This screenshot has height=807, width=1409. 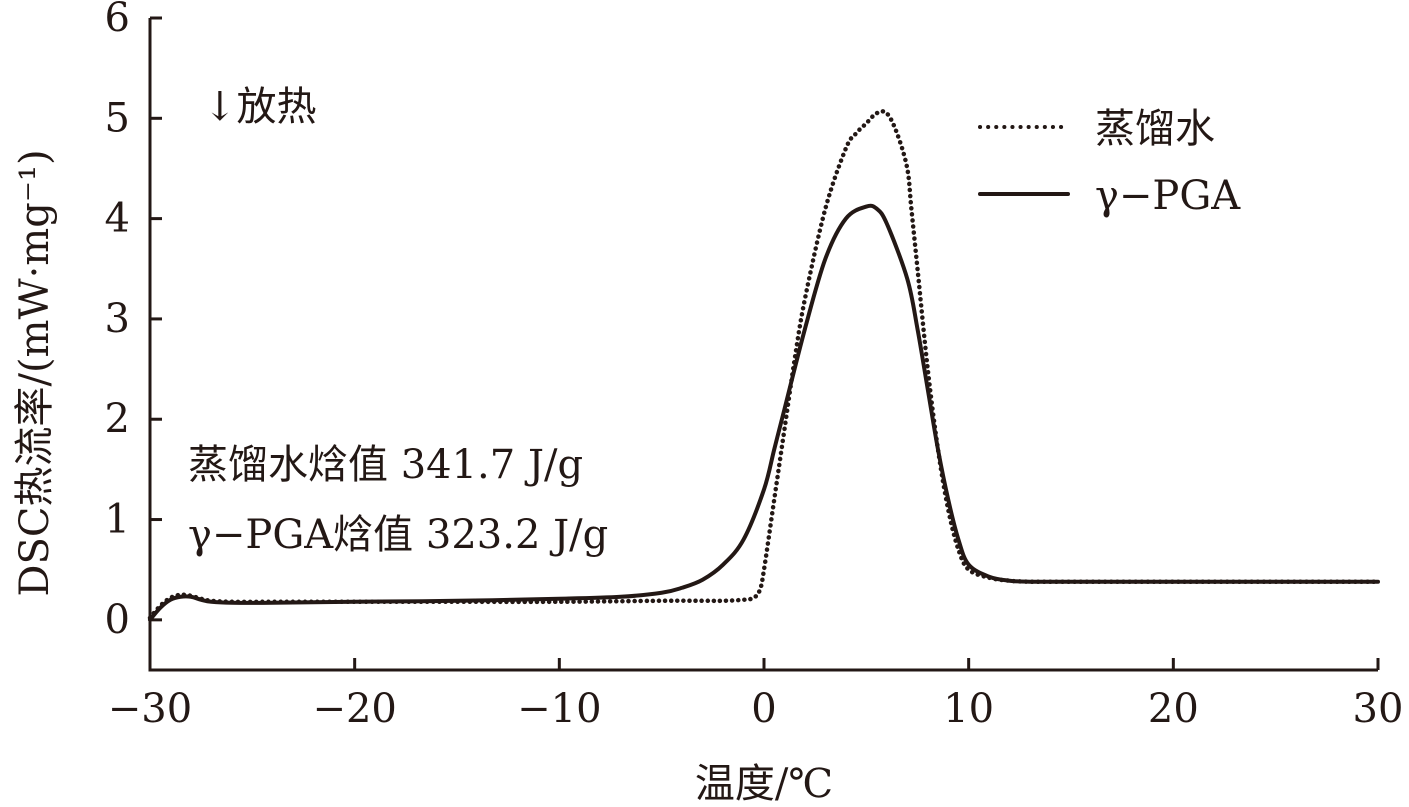 What do you see at coordinates (117, 620) in the screenshot?
I see `y-tick-label: 0` at bounding box center [117, 620].